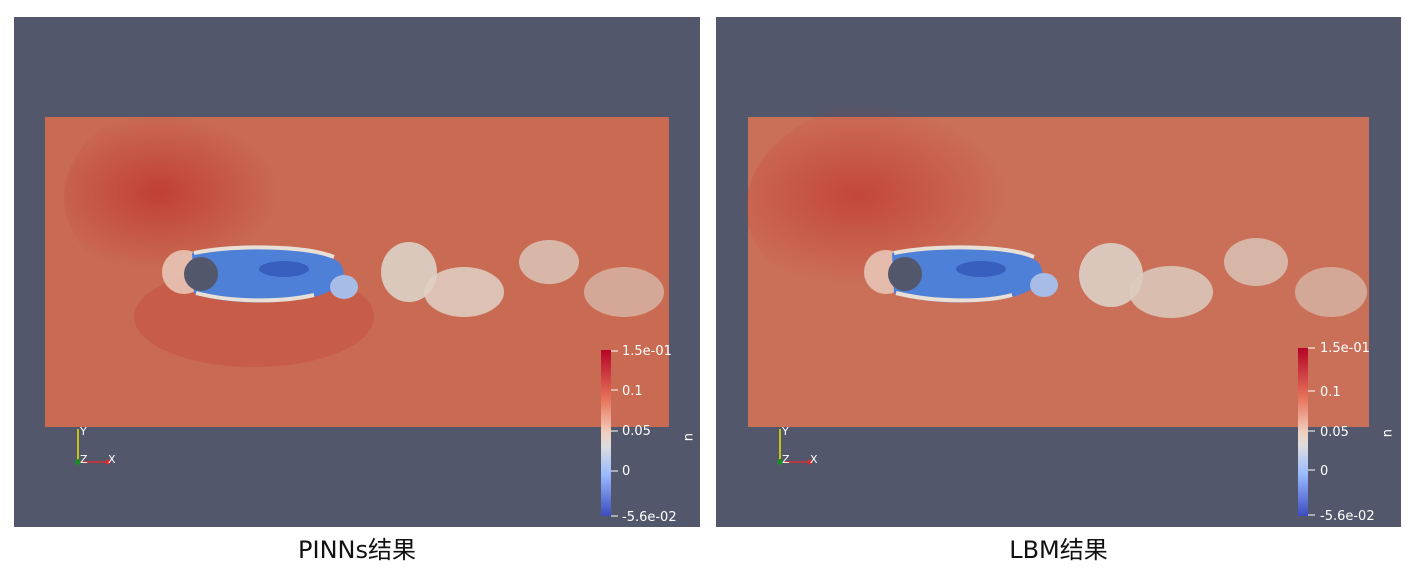 The image size is (1419, 577). What do you see at coordinates (1058, 550) in the screenshot?
I see `lbm-caption: LBM结果` at bounding box center [1058, 550].